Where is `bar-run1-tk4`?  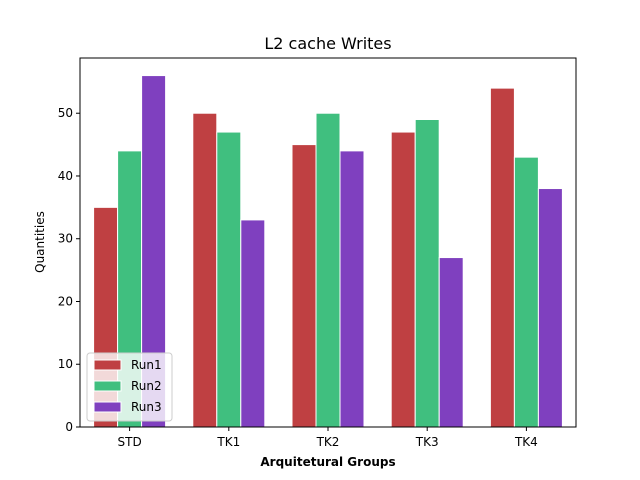
bar-run1-tk4 is located at coordinates (502, 257).